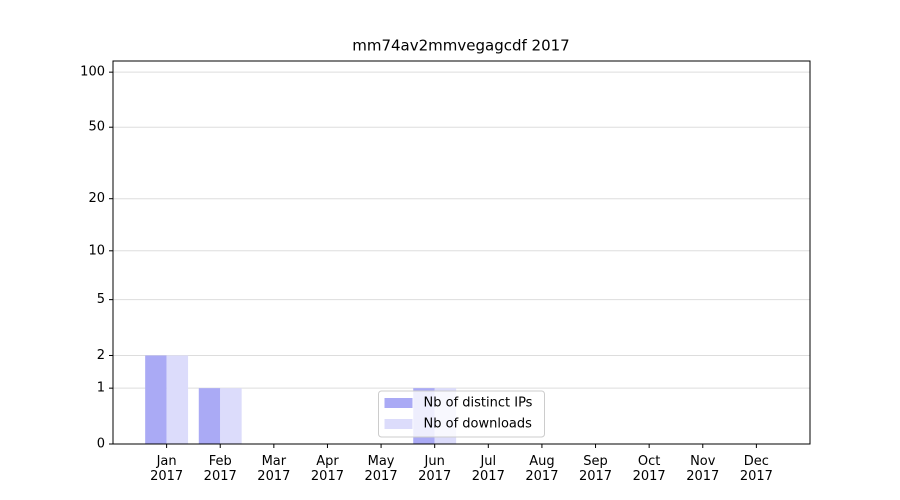 This screenshot has width=900, height=500. What do you see at coordinates (92, 72) in the screenshot?
I see `y-tick-label: 100` at bounding box center [92, 72].